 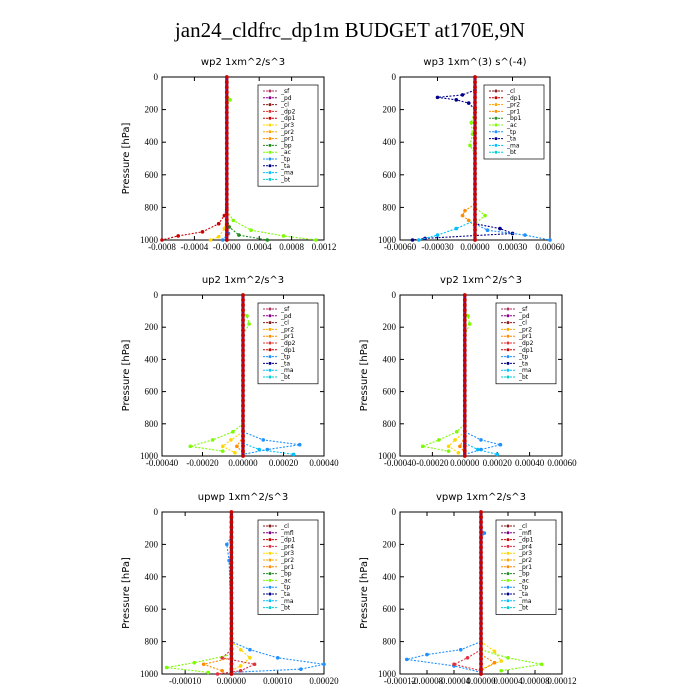 What do you see at coordinates (287, 132) in the screenshot?
I see `legend-label: _pr2` at bounding box center [287, 132].